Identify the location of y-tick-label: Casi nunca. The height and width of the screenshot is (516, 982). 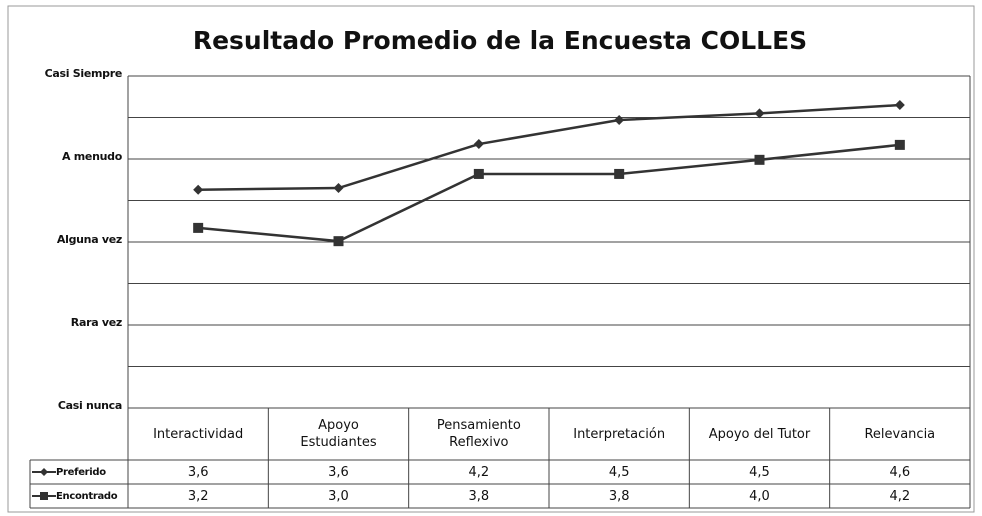
(90, 405).